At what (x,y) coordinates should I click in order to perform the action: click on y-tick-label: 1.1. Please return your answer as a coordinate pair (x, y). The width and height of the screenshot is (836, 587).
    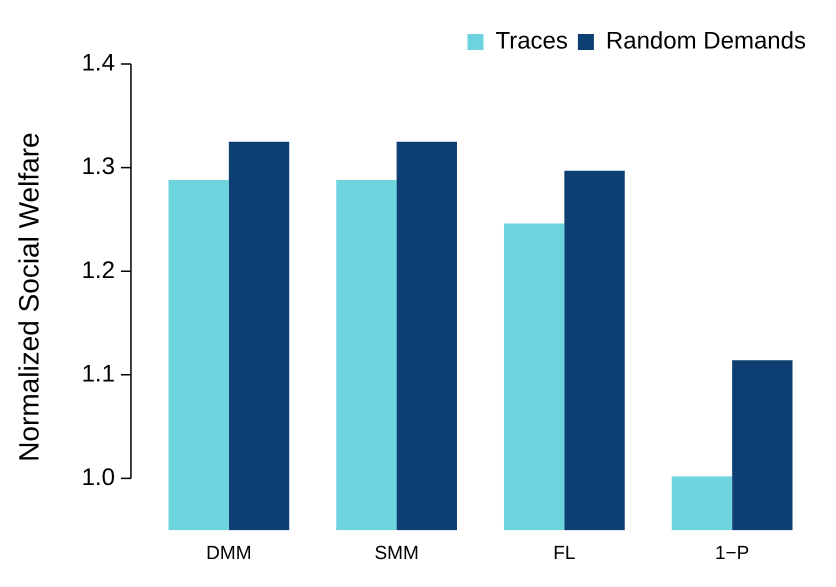
    Looking at the image, I should click on (98, 374).